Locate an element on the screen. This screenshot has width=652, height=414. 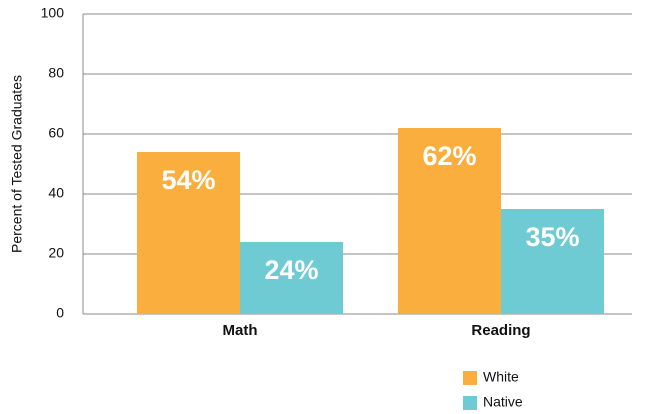
y-tick-label: 20 is located at coordinates (56, 253).